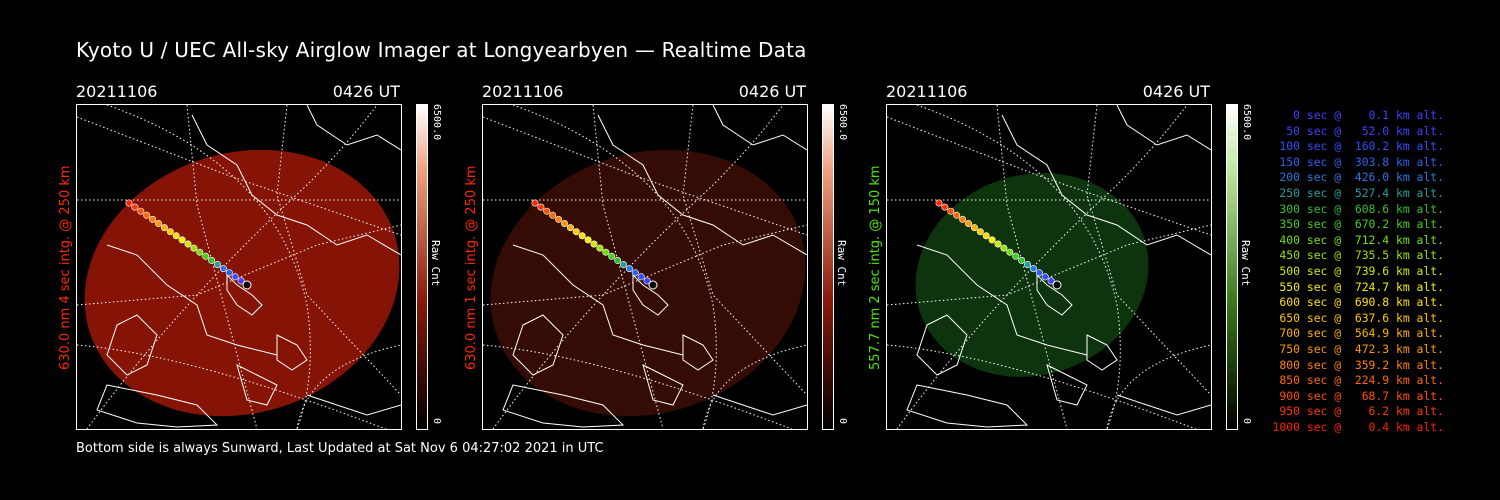  What do you see at coordinates (1358, 395) in the screenshot?
I see `legend-entry: 900 sec @ 68.7 km alt.` at bounding box center [1358, 395].